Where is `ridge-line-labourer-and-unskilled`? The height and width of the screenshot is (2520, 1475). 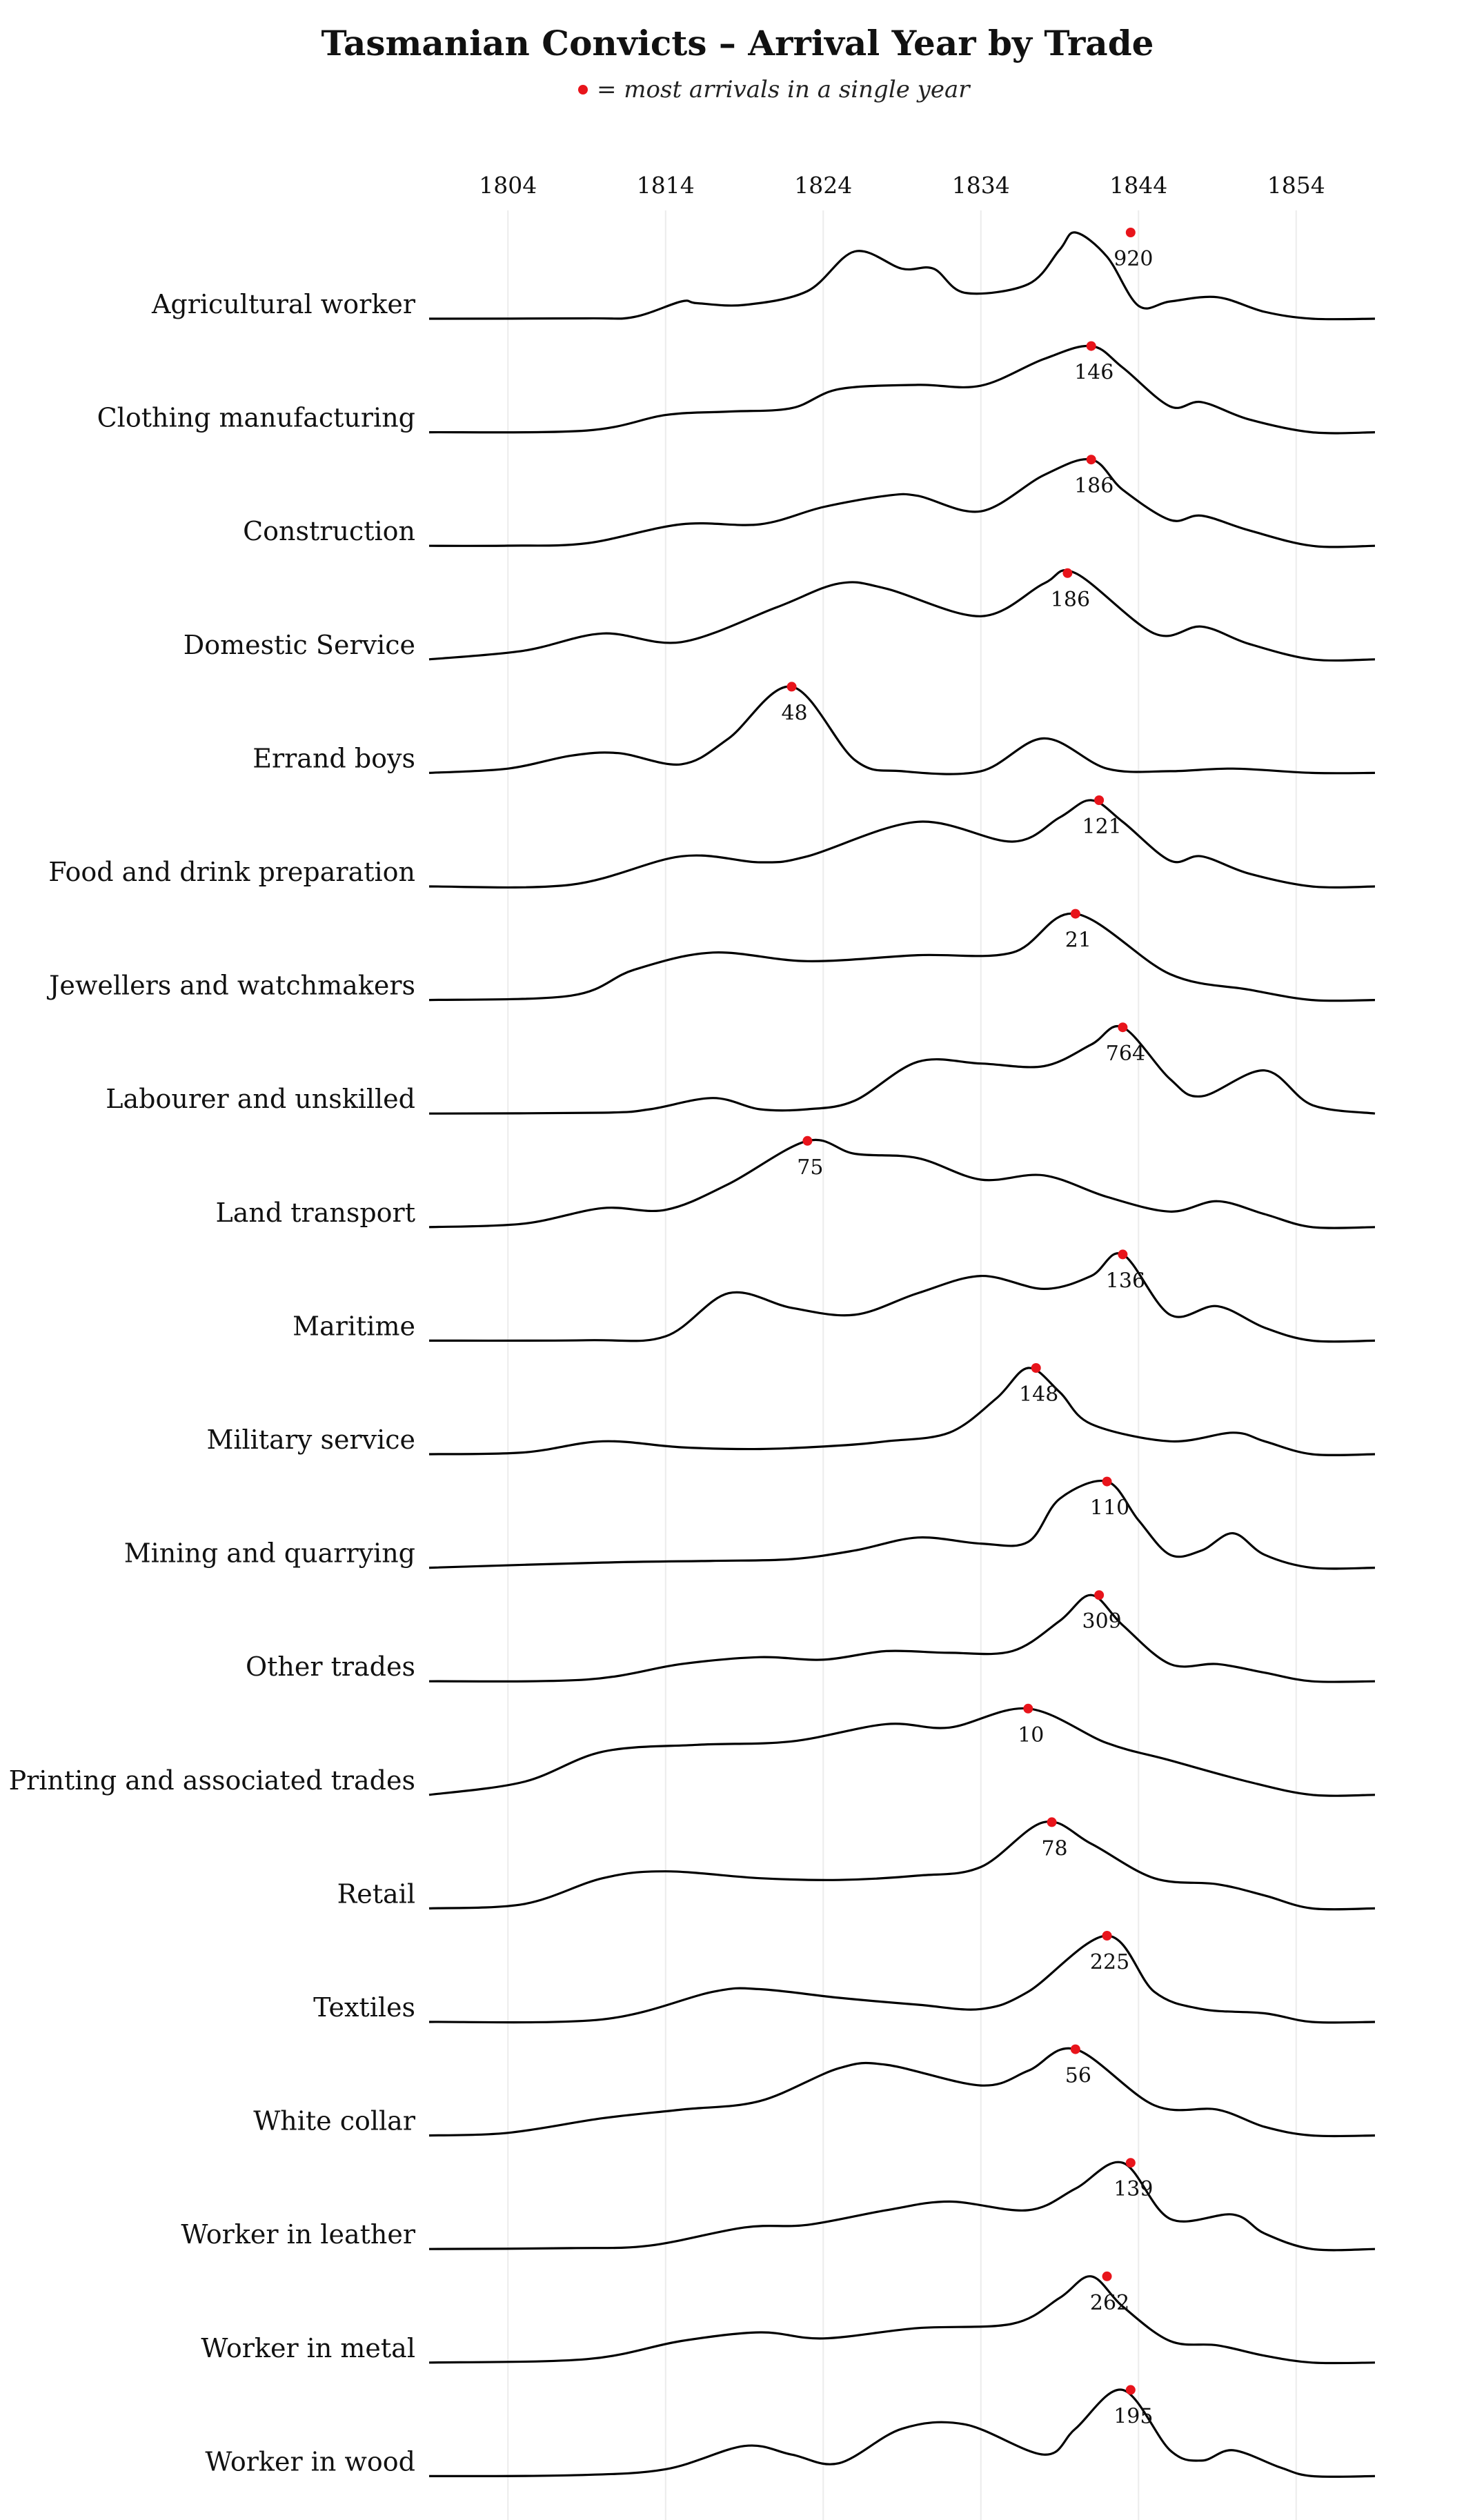
ridge-line-labourer-and-unskilled is located at coordinates (902, 1069).